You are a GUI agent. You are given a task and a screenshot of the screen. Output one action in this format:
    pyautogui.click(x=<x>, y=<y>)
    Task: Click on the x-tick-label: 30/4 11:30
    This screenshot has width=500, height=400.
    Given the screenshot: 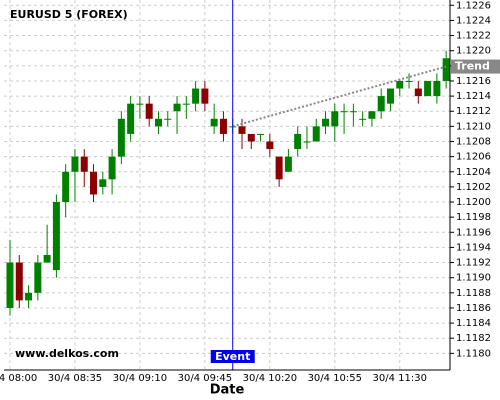 What is the action you would take?
    pyautogui.click(x=400, y=378)
    